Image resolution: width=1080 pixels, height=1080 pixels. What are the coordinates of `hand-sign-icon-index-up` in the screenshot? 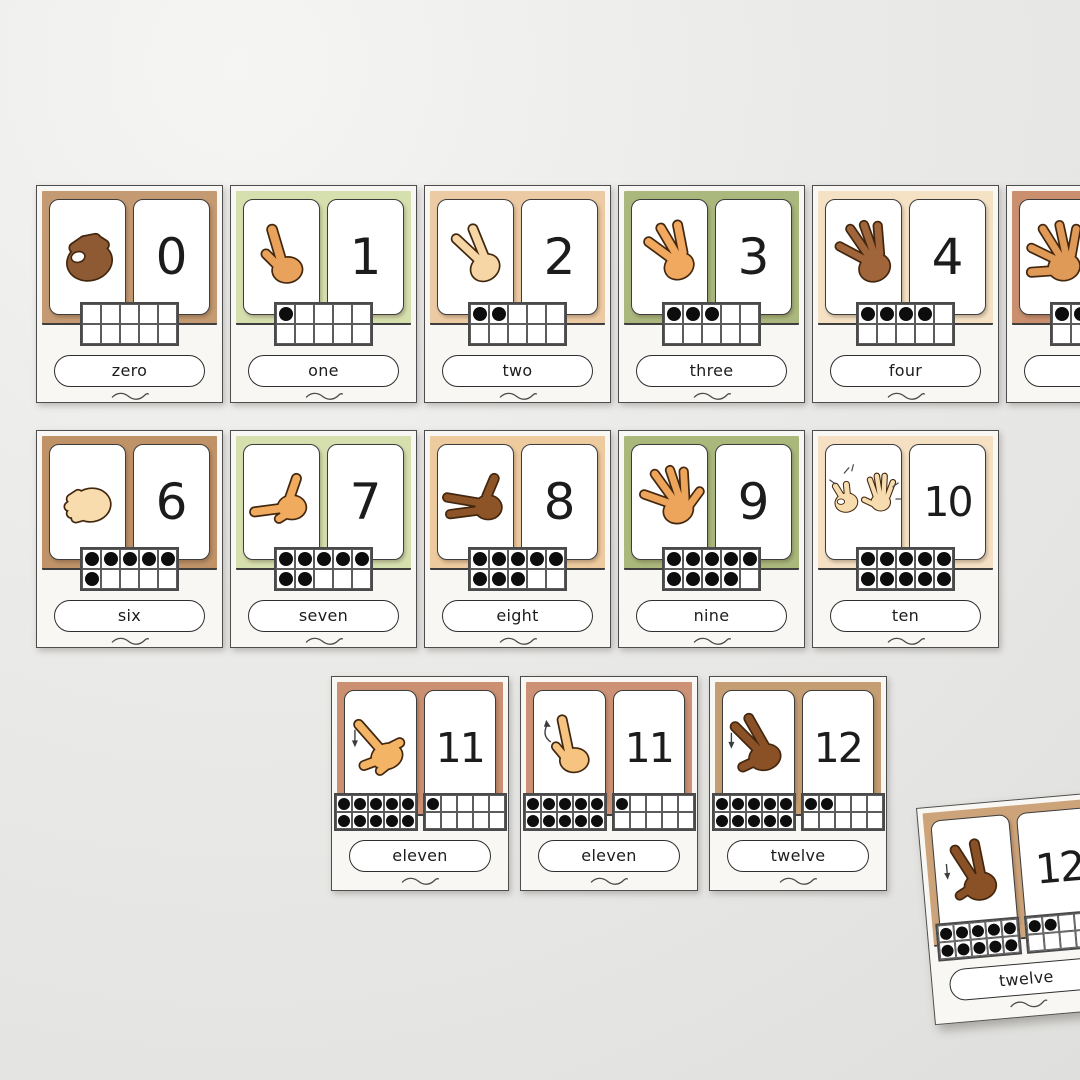 It's located at (281, 257).